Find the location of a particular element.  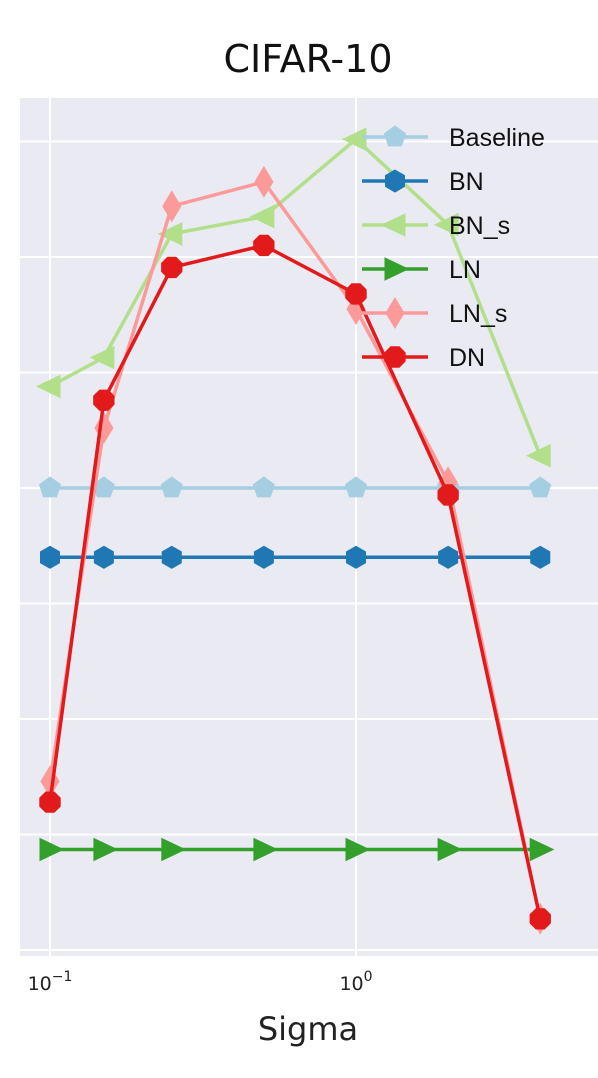

legend-marker-bn is located at coordinates (395, 181).